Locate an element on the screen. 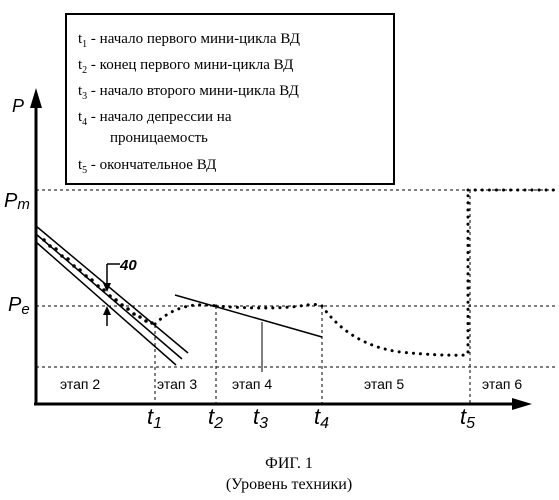 The height and width of the screenshot is (500, 559). stage3-dotted-curve is located at coordinates (185, 314).